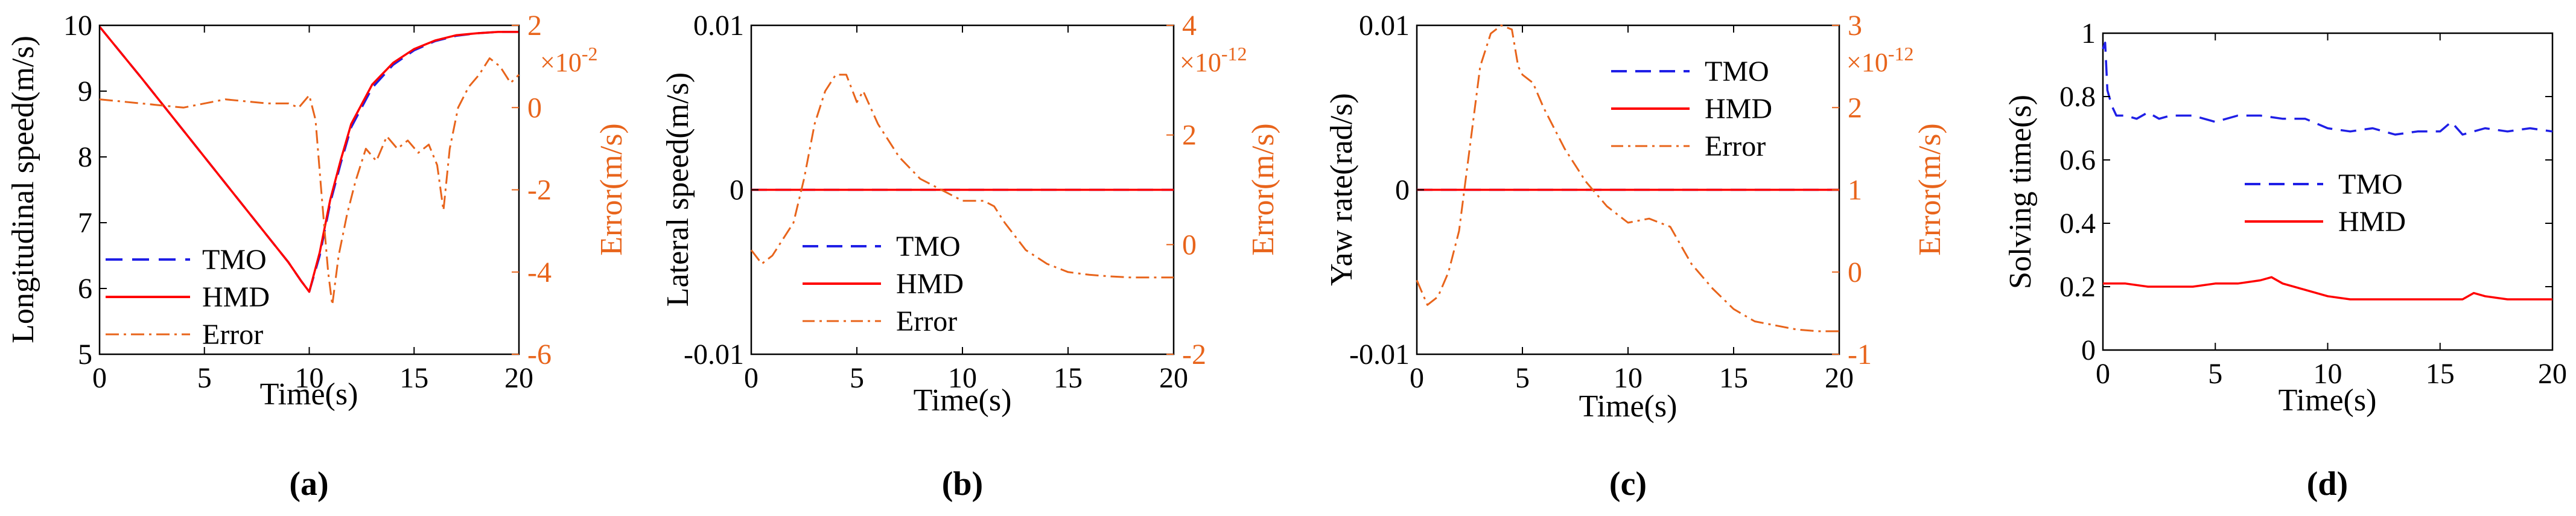 Image resolution: width=2576 pixels, height=516 pixels. Describe the element at coordinates (2327, 484) in the screenshot. I see `panel-label: (d)` at that location.